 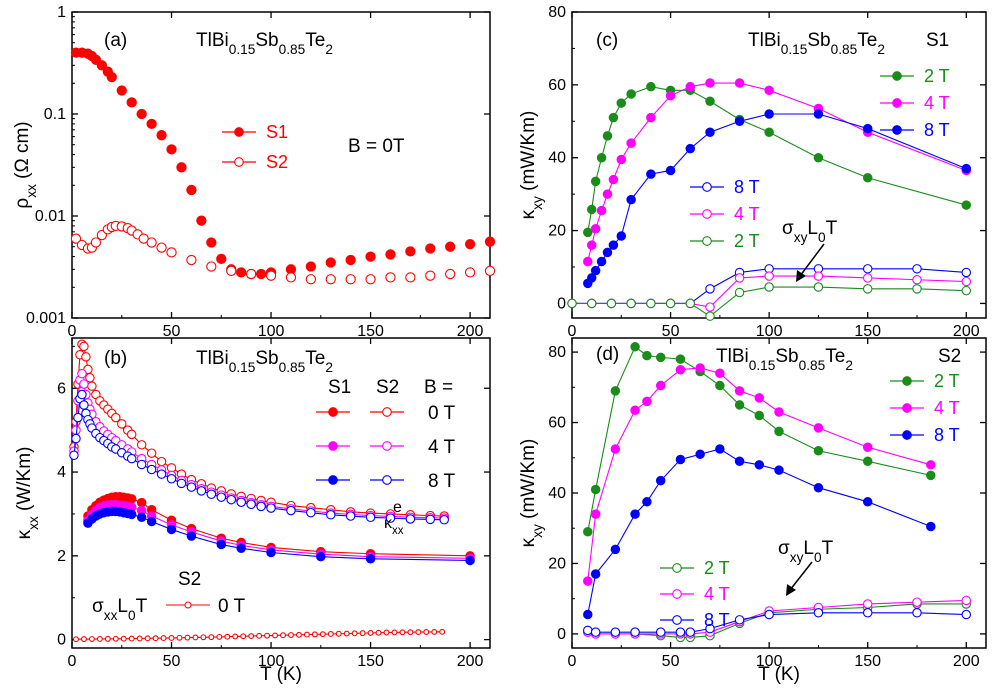 What do you see at coordinates (717, 568) in the screenshot?
I see `legend-d-open-1-label: 2 T` at bounding box center [717, 568].